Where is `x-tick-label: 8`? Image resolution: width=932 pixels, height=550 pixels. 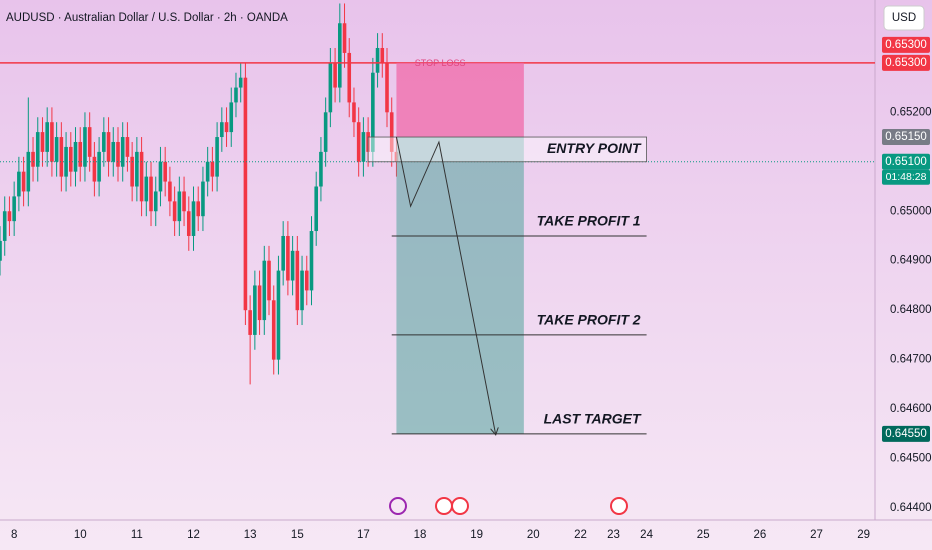
x-tick-label: 8 is located at coordinates (14, 535).